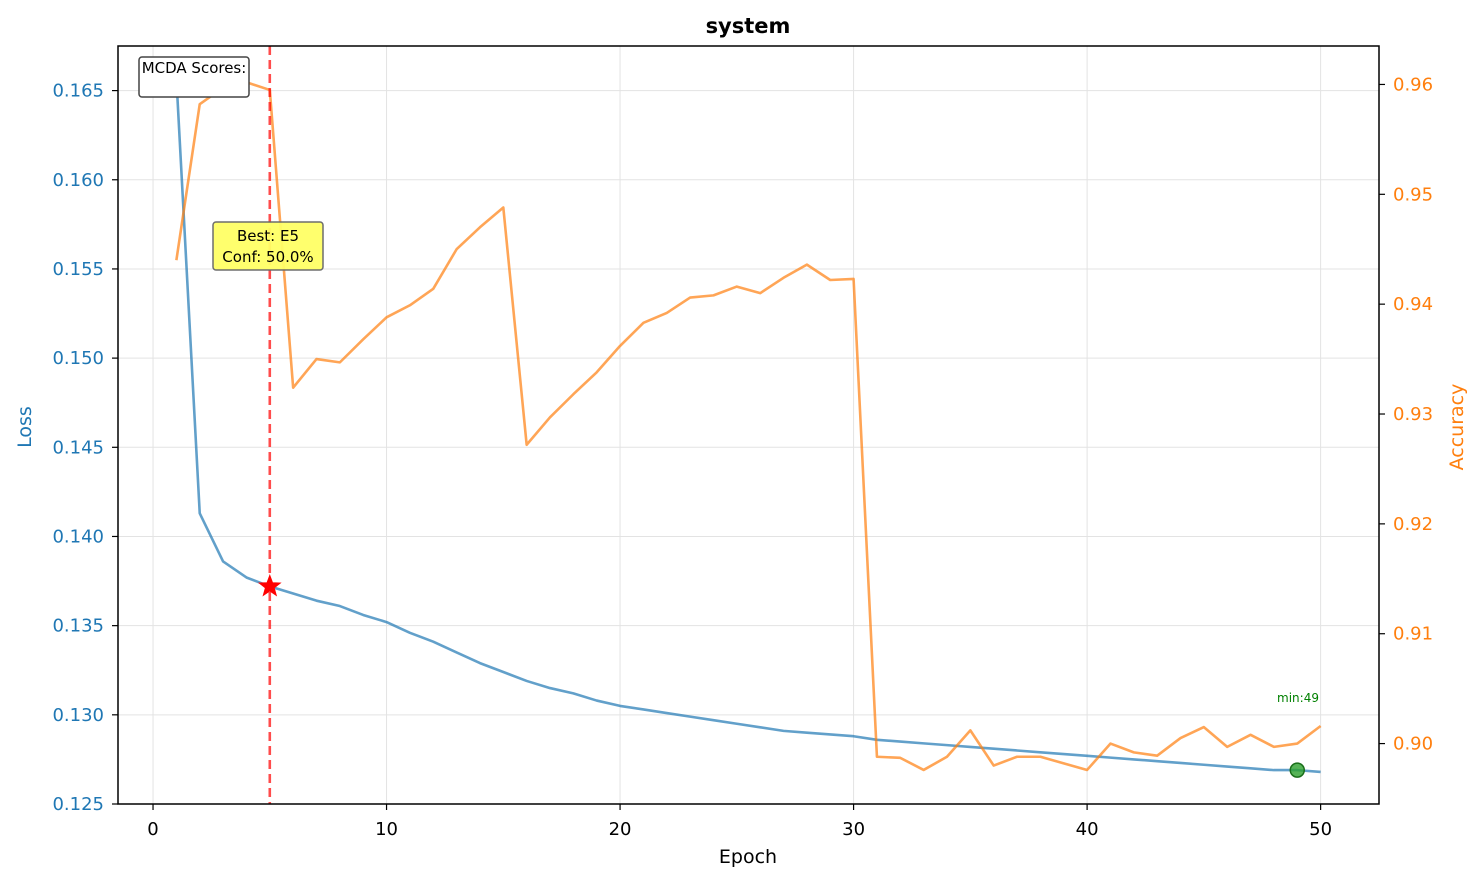  Describe the element at coordinates (1298, 698) in the screenshot. I see `min-label: min:49` at that location.